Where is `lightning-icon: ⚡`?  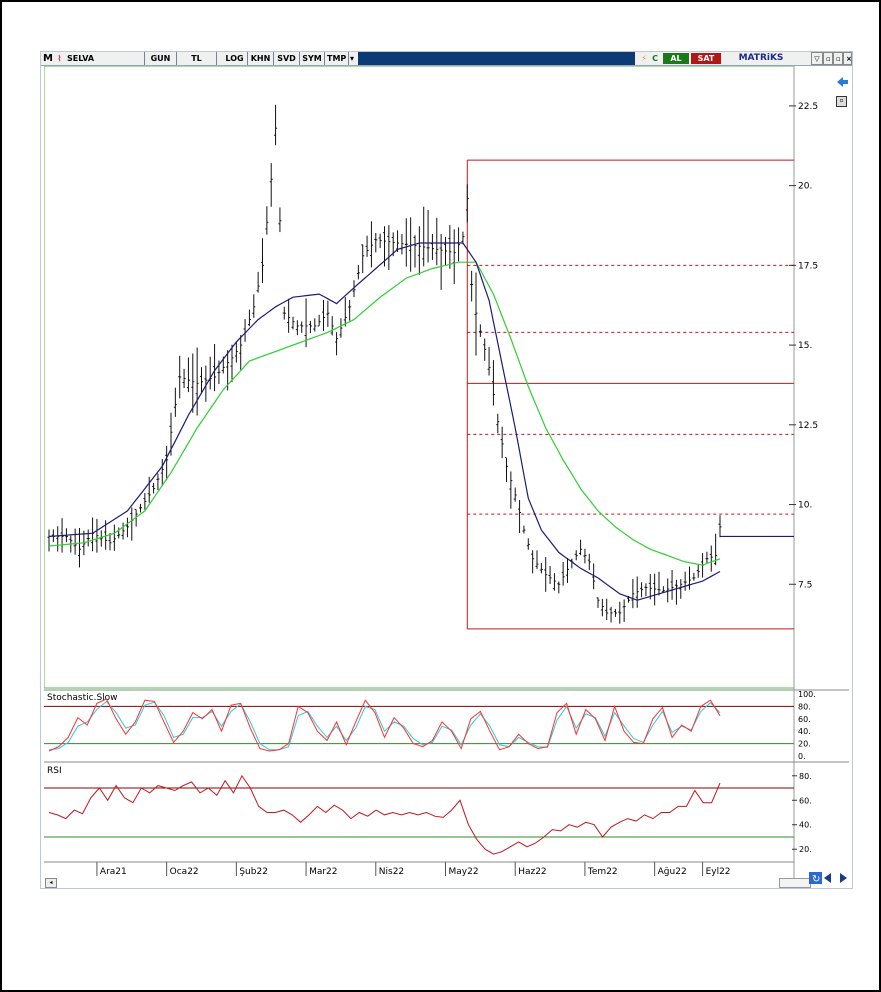 lightning-icon: ⚡ is located at coordinates (644, 58).